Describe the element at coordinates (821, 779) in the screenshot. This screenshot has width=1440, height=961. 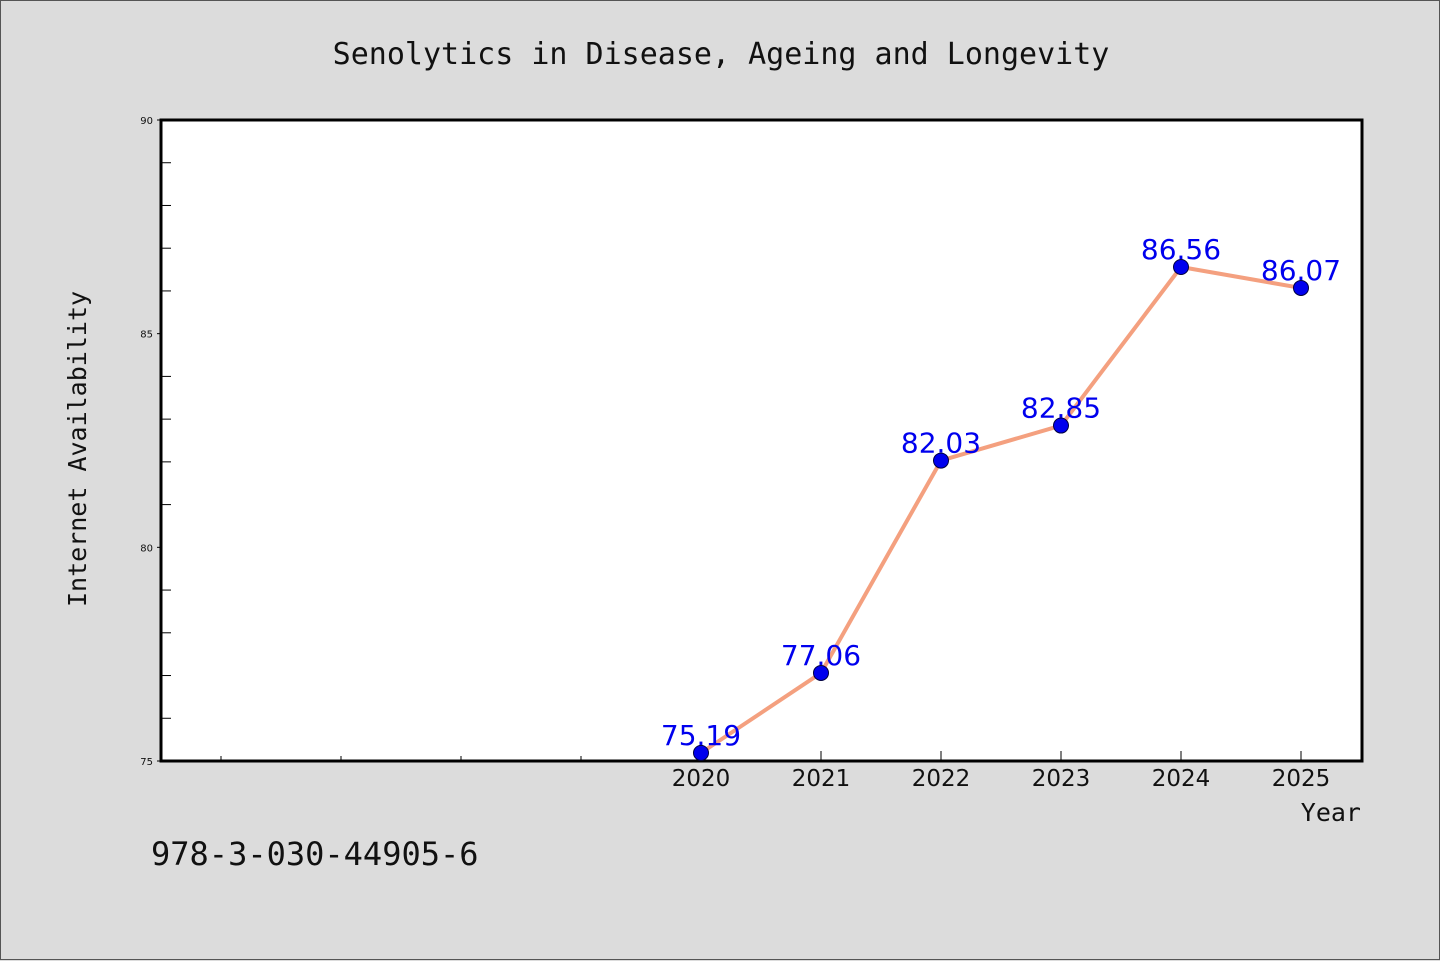
I see `x-tick-label: 2021` at that location.